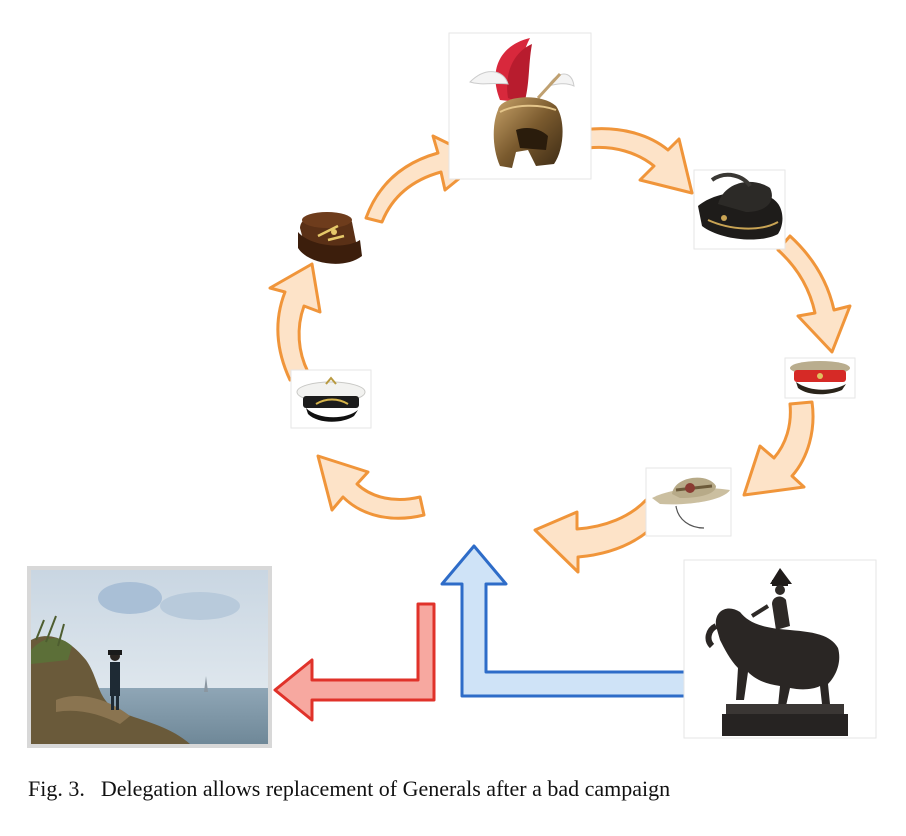 This screenshot has width=906, height=836. What do you see at coordinates (354, 662) in the screenshot?
I see `return-arrow` at bounding box center [354, 662].